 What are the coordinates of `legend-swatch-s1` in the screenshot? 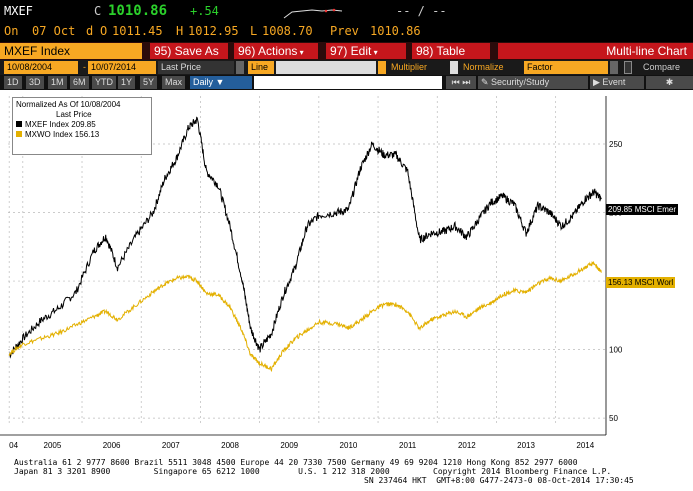 It's located at (19, 124).